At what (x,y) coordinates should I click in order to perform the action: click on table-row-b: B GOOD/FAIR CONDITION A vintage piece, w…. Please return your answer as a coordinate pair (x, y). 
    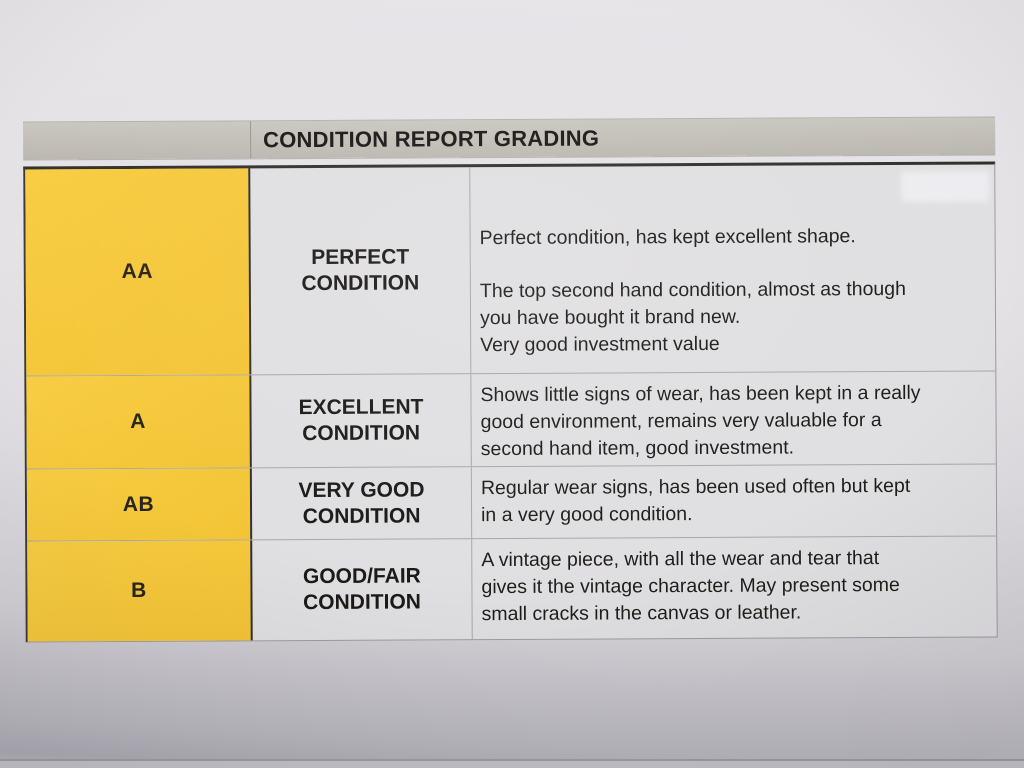
    Looking at the image, I should click on (512, 589).